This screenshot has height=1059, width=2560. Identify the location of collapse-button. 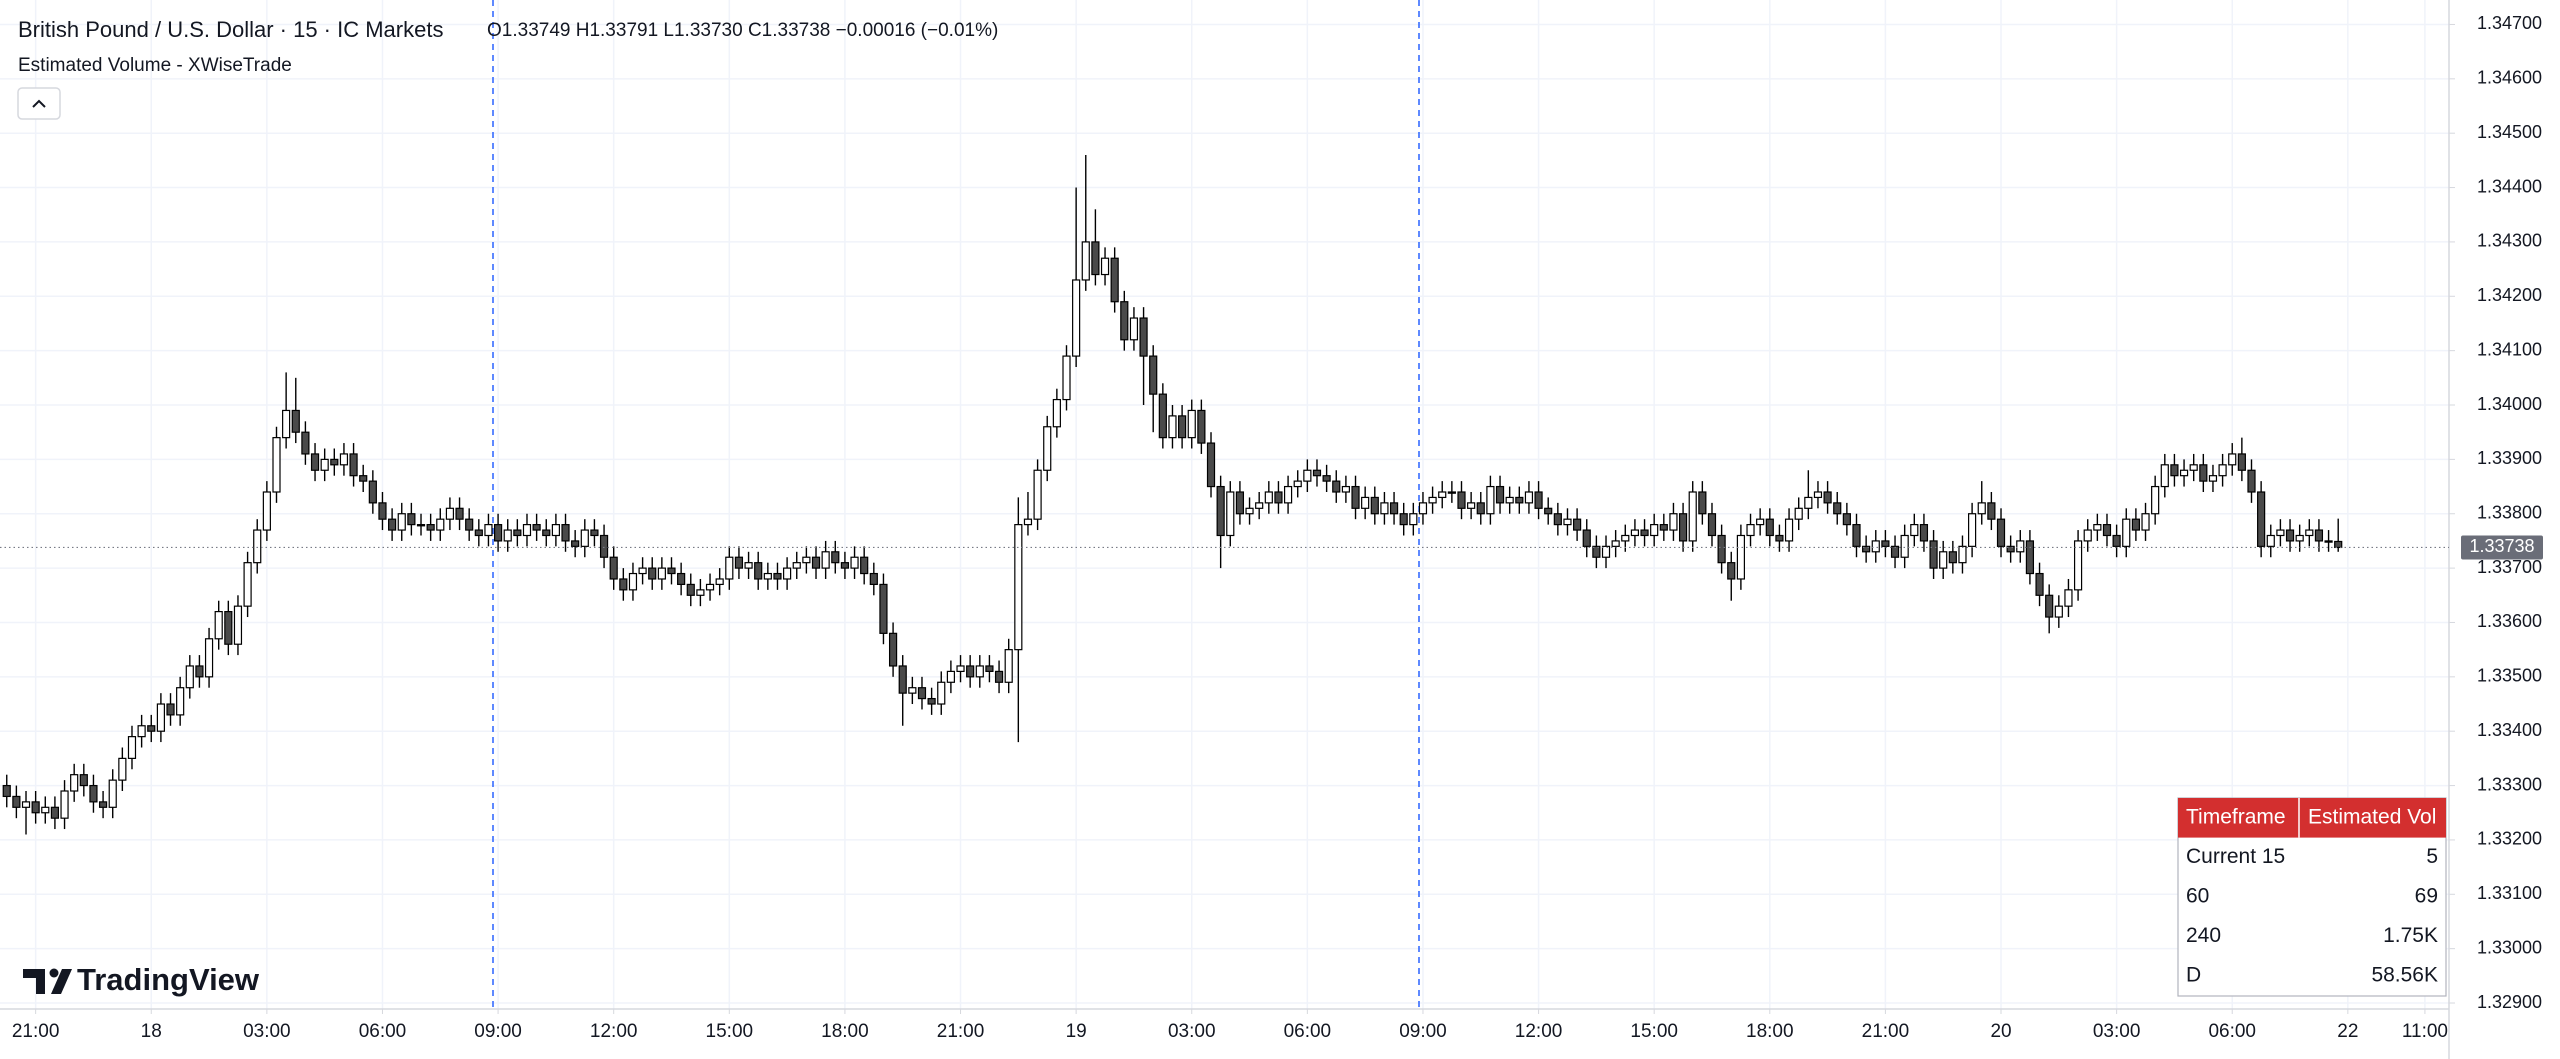
(39, 103).